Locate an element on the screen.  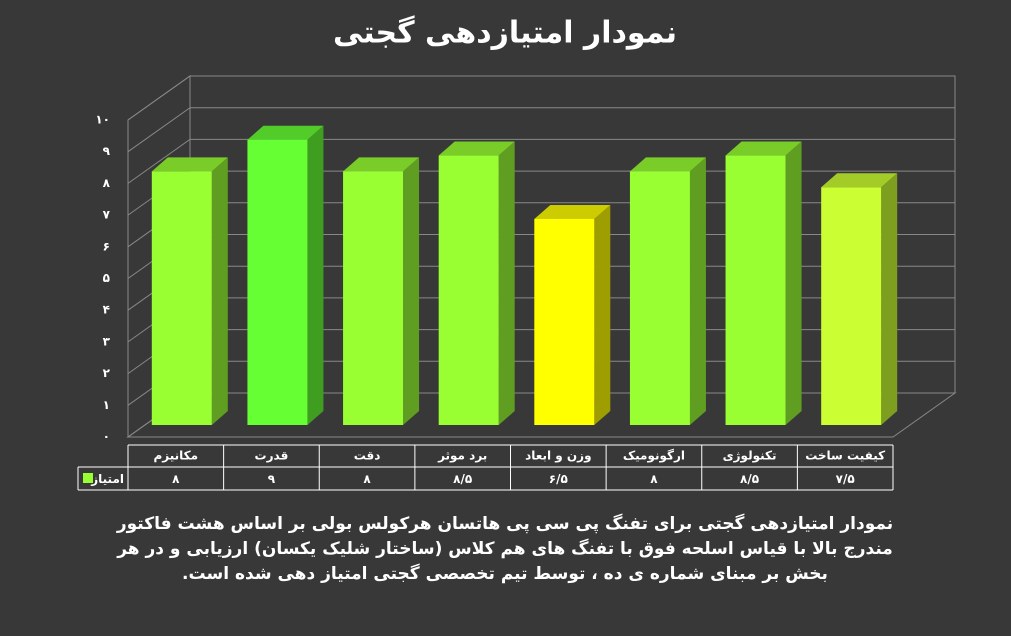
y-tick-label: ۸ is located at coordinates (107, 183).